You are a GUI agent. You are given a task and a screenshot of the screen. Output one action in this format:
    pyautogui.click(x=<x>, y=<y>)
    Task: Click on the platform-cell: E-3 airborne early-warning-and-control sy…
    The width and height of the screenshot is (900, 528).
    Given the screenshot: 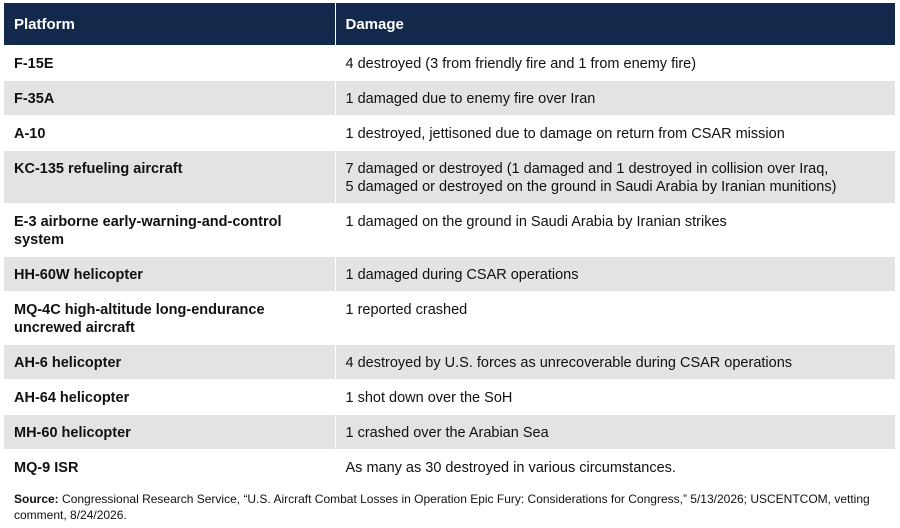 What is the action you would take?
    pyautogui.click(x=169, y=230)
    